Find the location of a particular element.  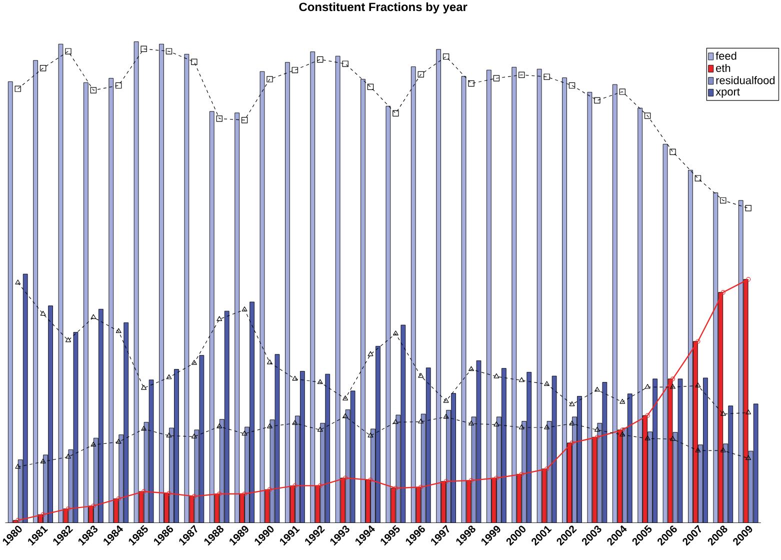

legend-label: feed is located at coordinates (726, 56).